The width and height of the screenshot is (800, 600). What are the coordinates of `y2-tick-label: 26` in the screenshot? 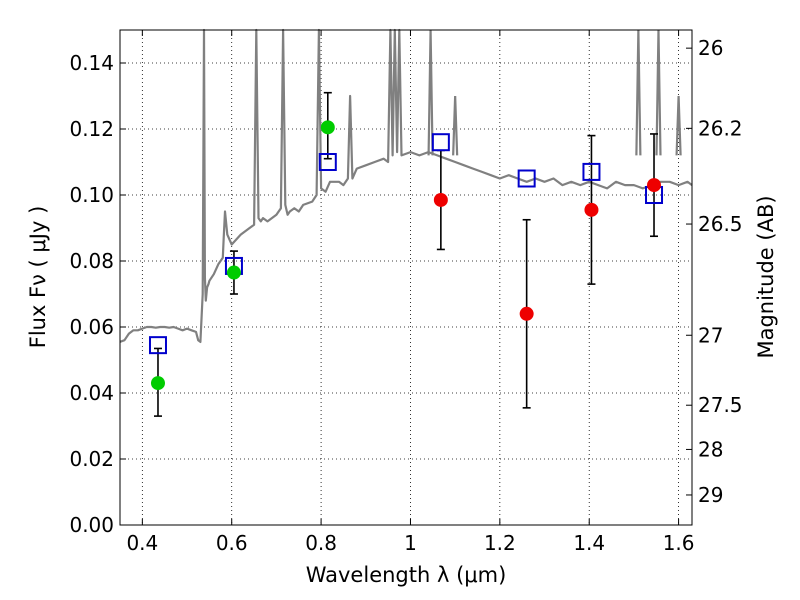 It's located at (710, 48).